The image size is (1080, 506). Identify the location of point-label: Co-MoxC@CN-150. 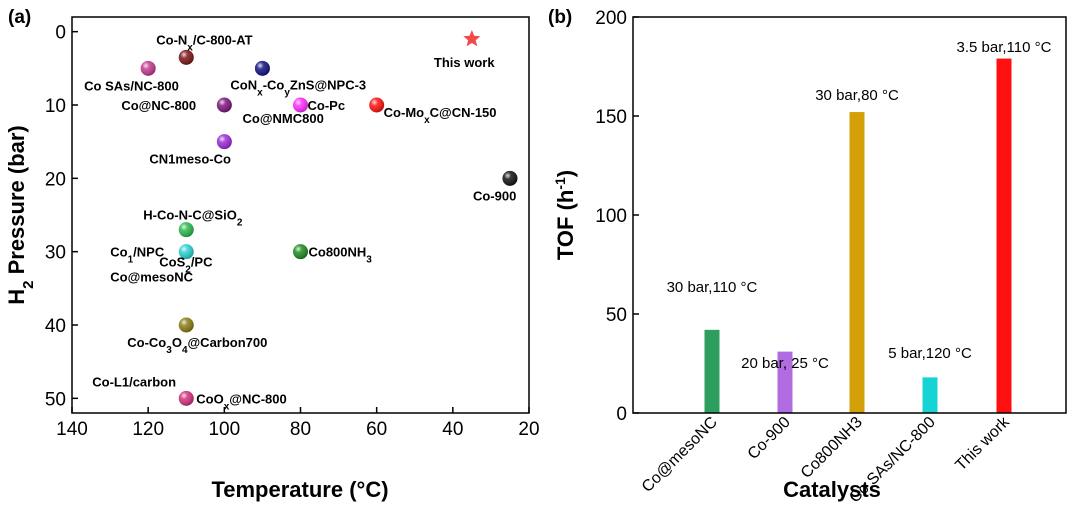
(440, 115).